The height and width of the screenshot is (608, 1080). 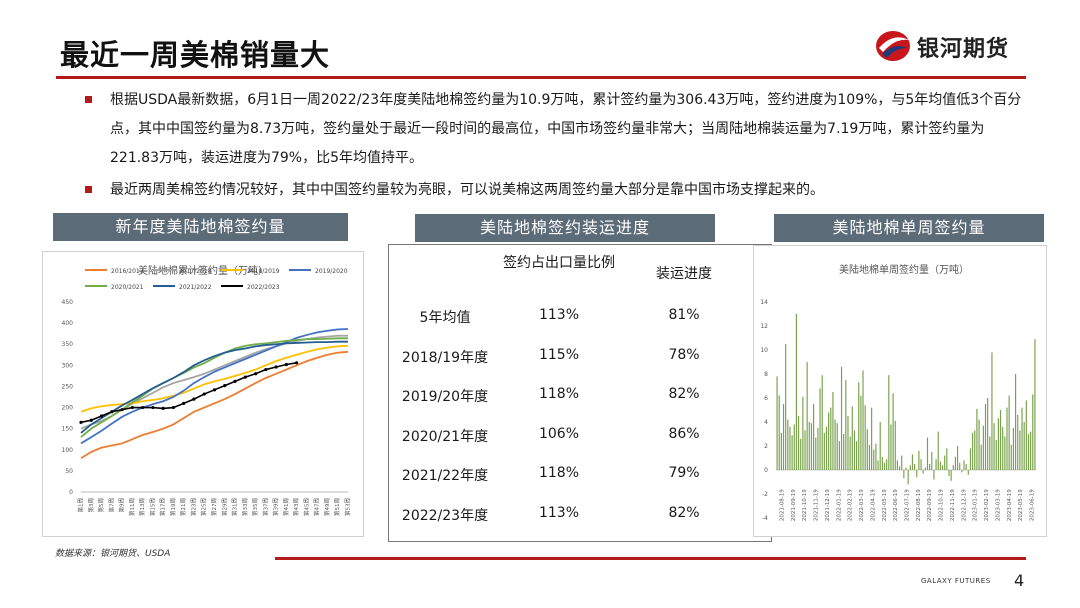 What do you see at coordinates (904, 269) in the screenshot?
I see `chart-title: 美陆地棉单周签约量（万吨）` at bounding box center [904, 269].